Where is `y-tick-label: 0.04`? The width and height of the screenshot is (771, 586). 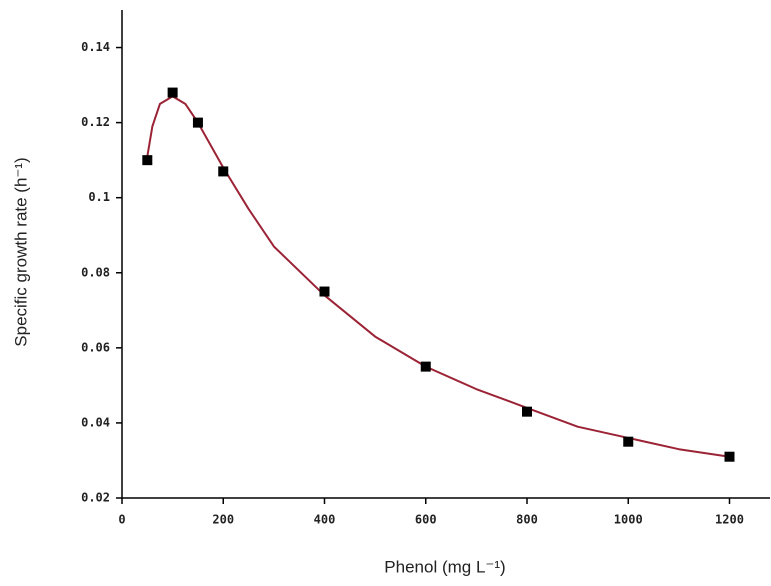
y-tick-label: 0.04 is located at coordinates (95, 422).